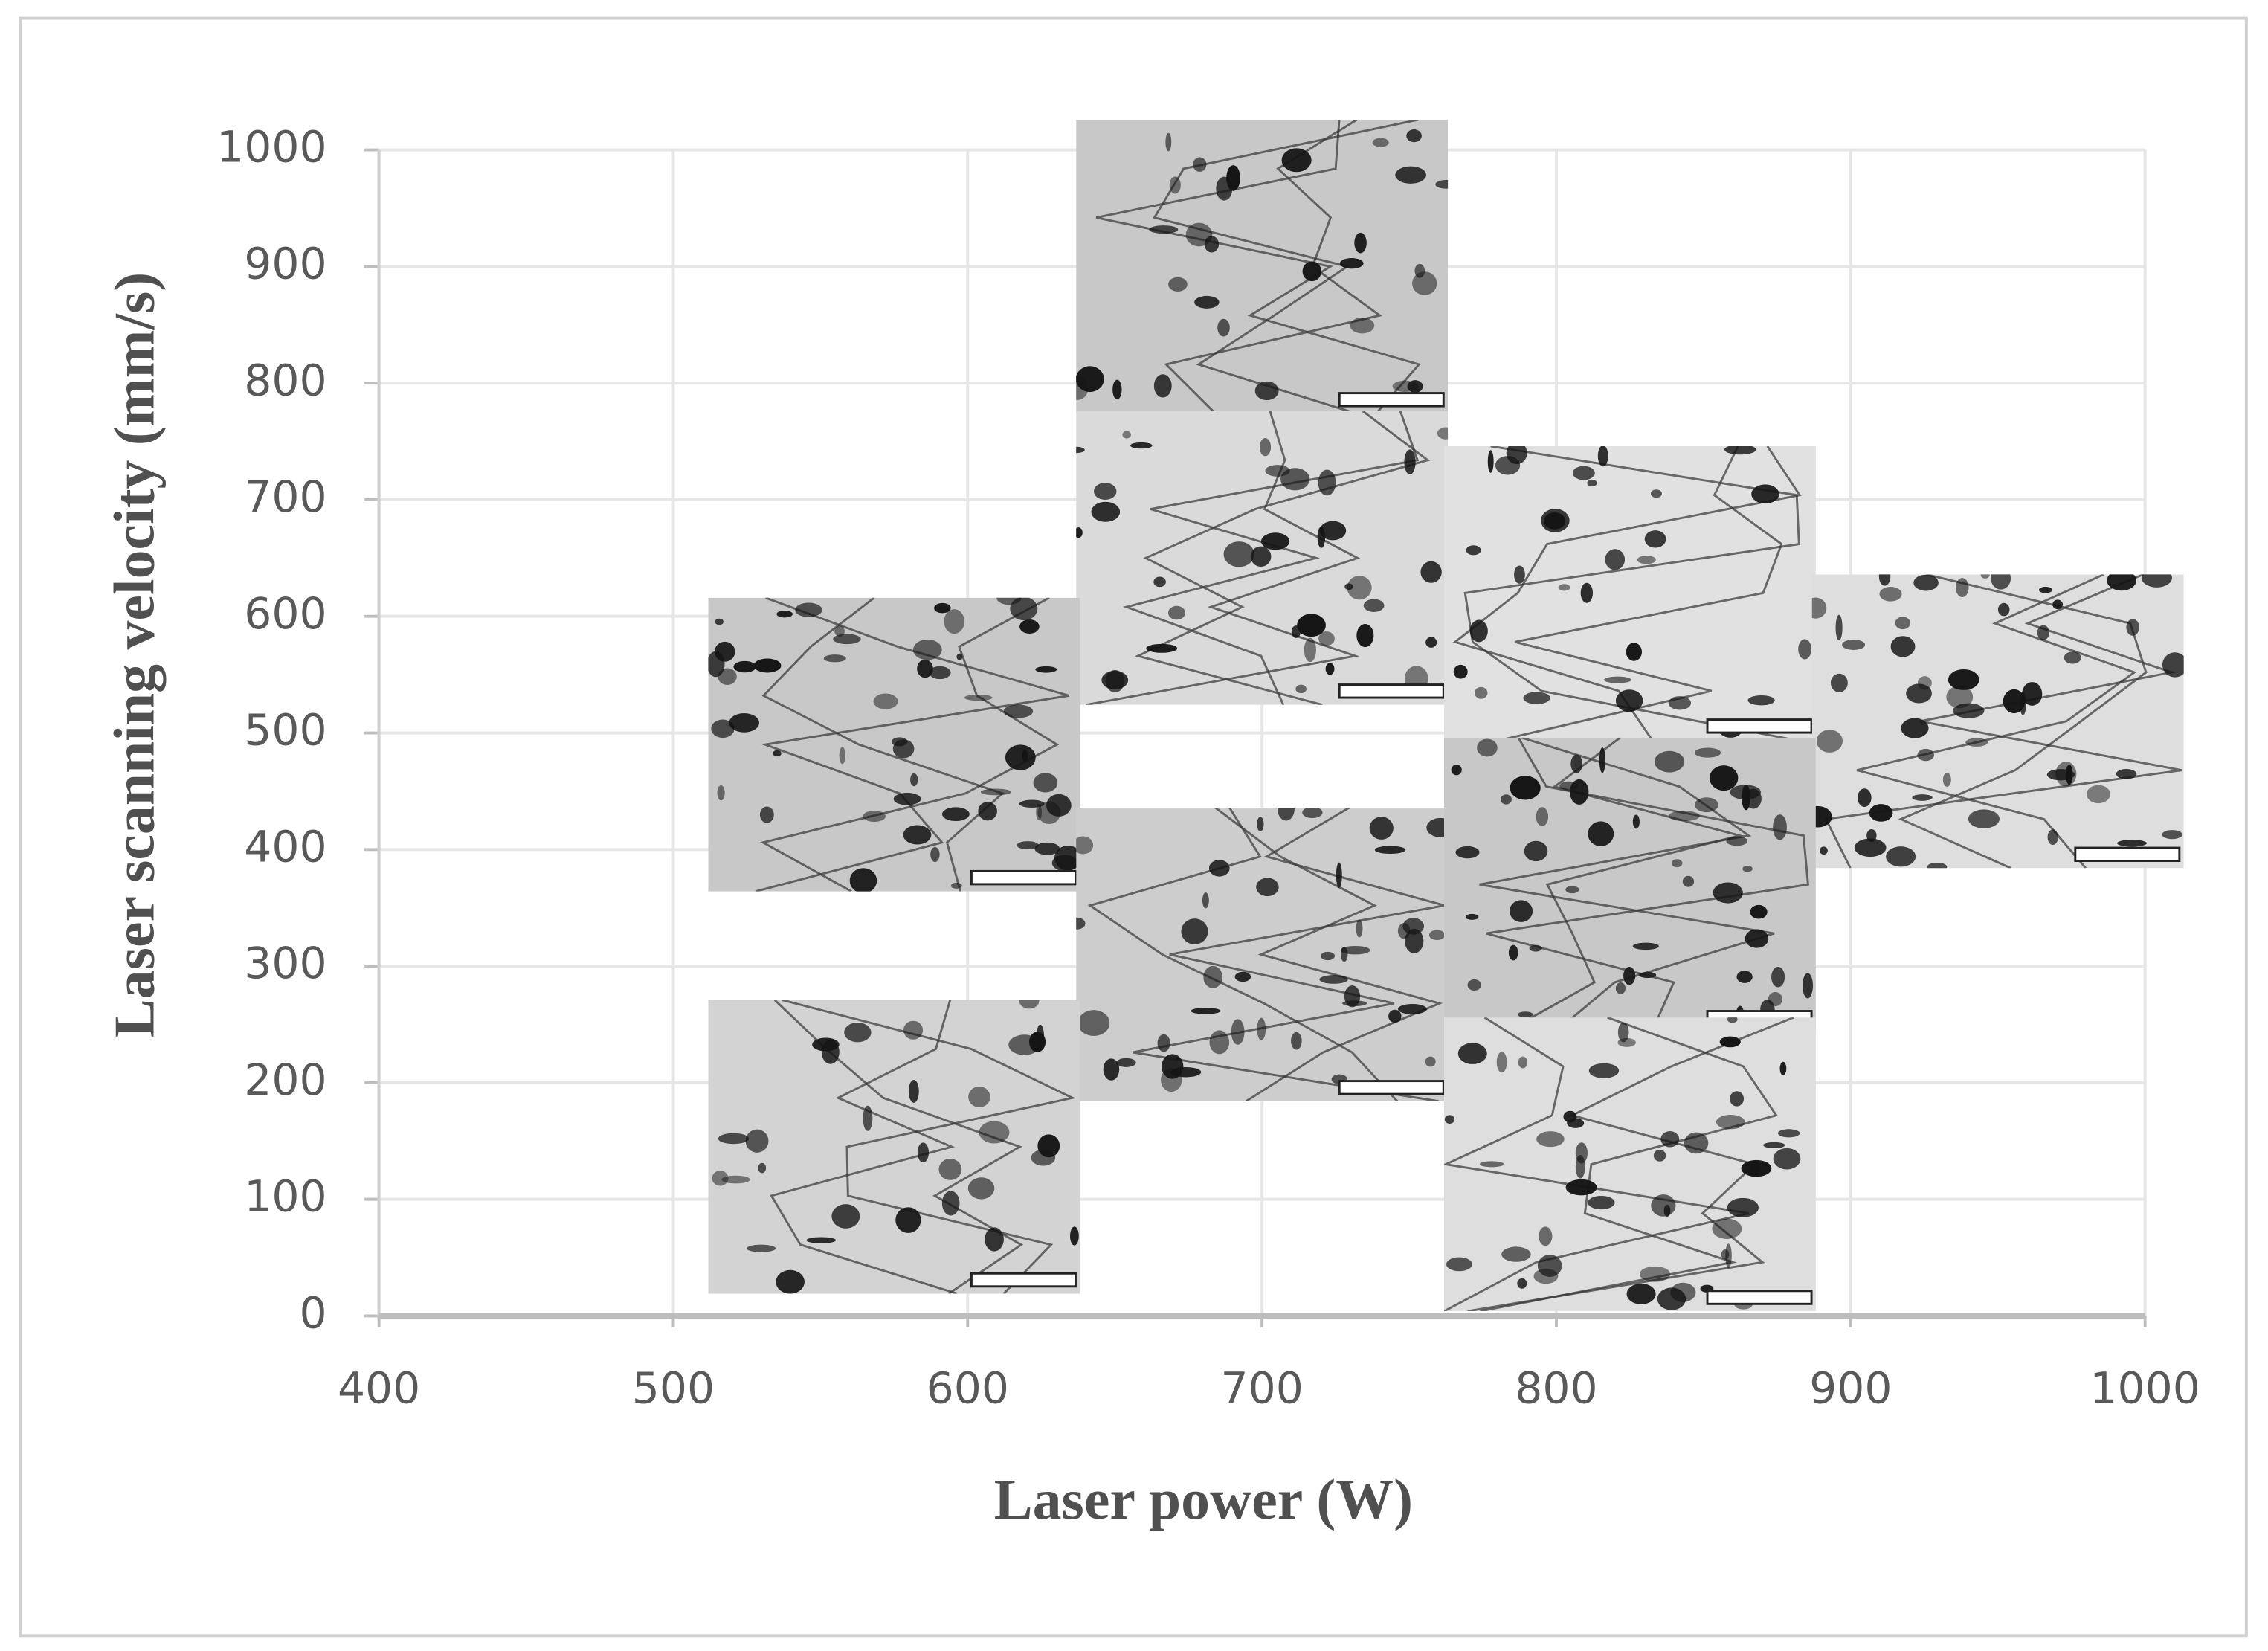 The image size is (2268, 1651). Describe the element at coordinates (1261, 1388) in the screenshot. I see `x-tick-label: 700` at that location.